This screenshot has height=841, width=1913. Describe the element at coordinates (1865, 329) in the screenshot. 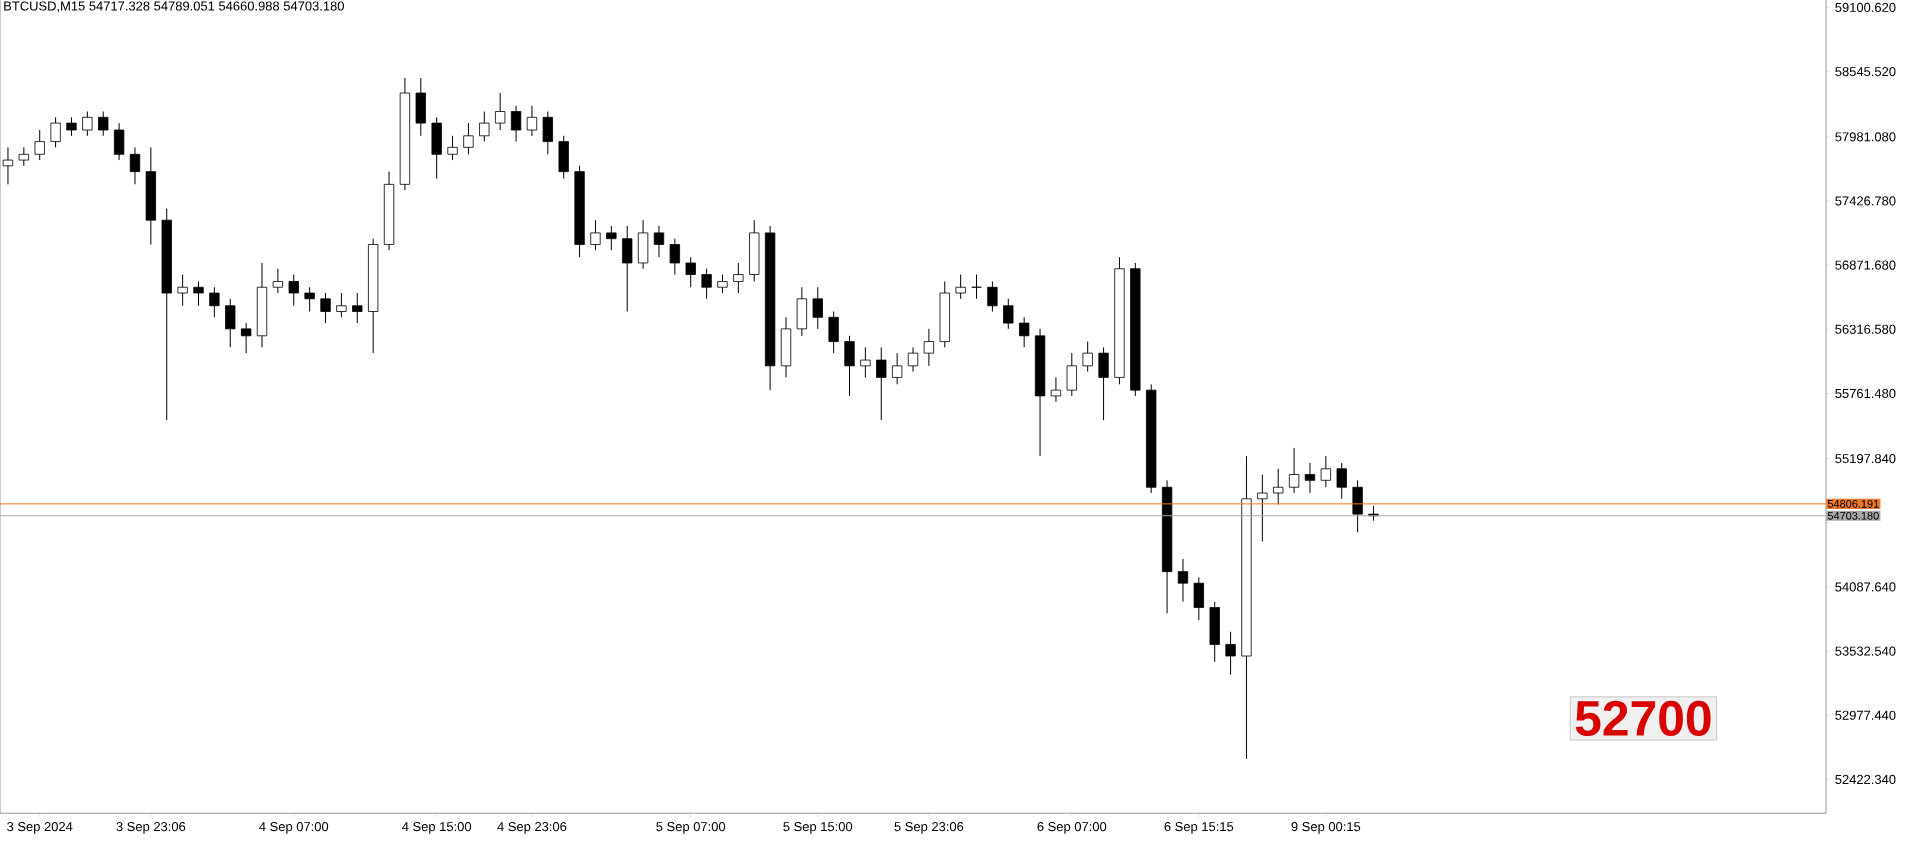

I see `y-tick-label: 56316.580` at that location.